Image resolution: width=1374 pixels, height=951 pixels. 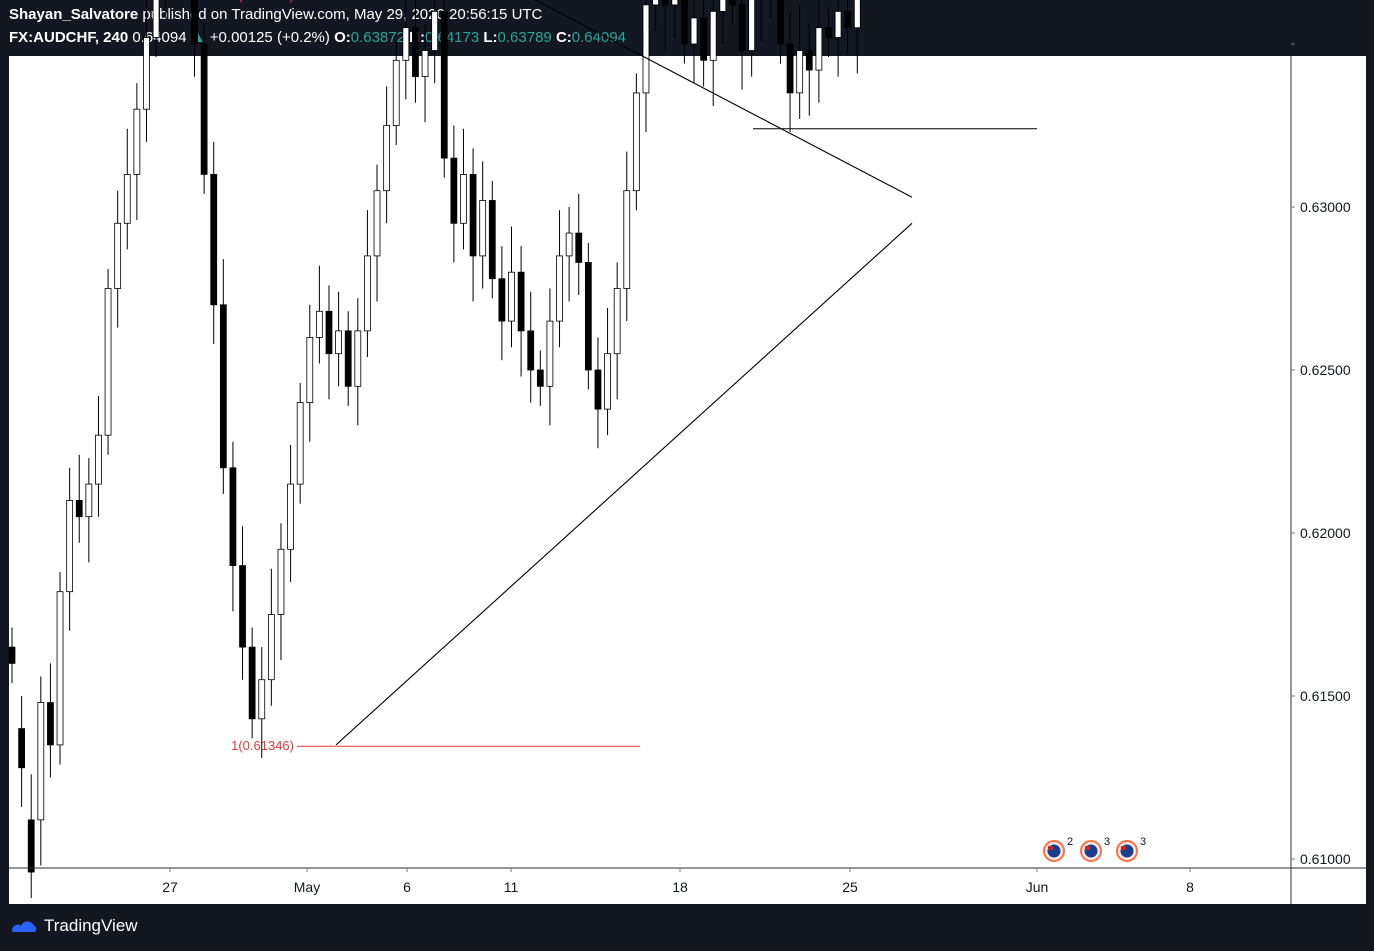 What do you see at coordinates (74, 14) in the screenshot?
I see `author-name: Shayan_Salvatore` at bounding box center [74, 14].